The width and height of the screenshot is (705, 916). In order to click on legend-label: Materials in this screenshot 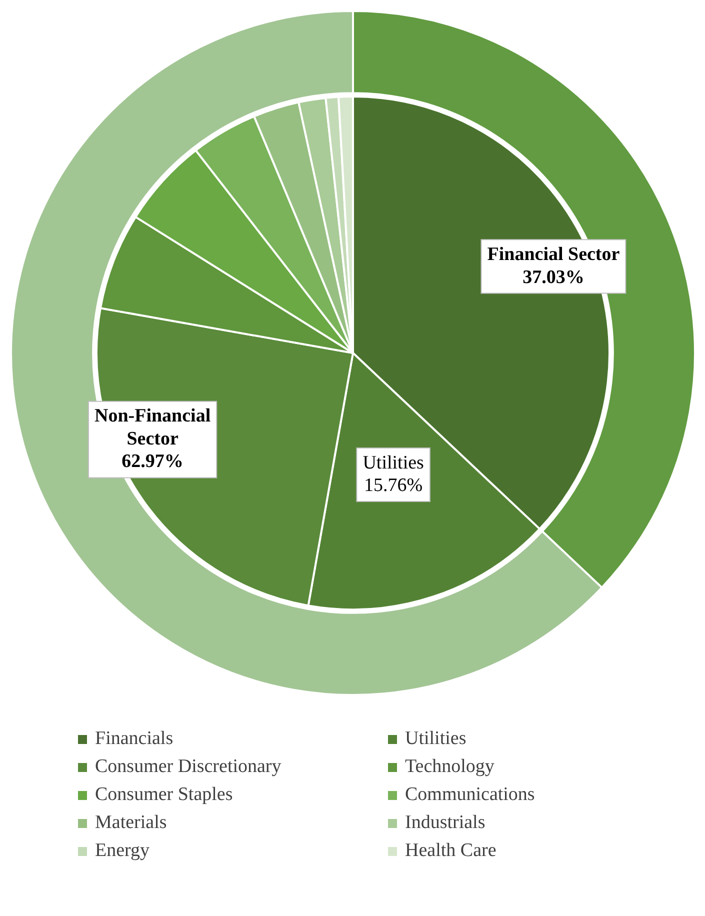, I will do `click(131, 823)`.